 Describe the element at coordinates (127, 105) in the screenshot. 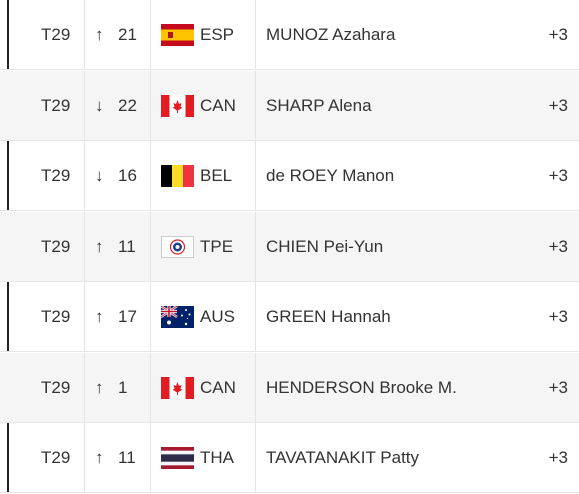

I see `move: 22` at that location.